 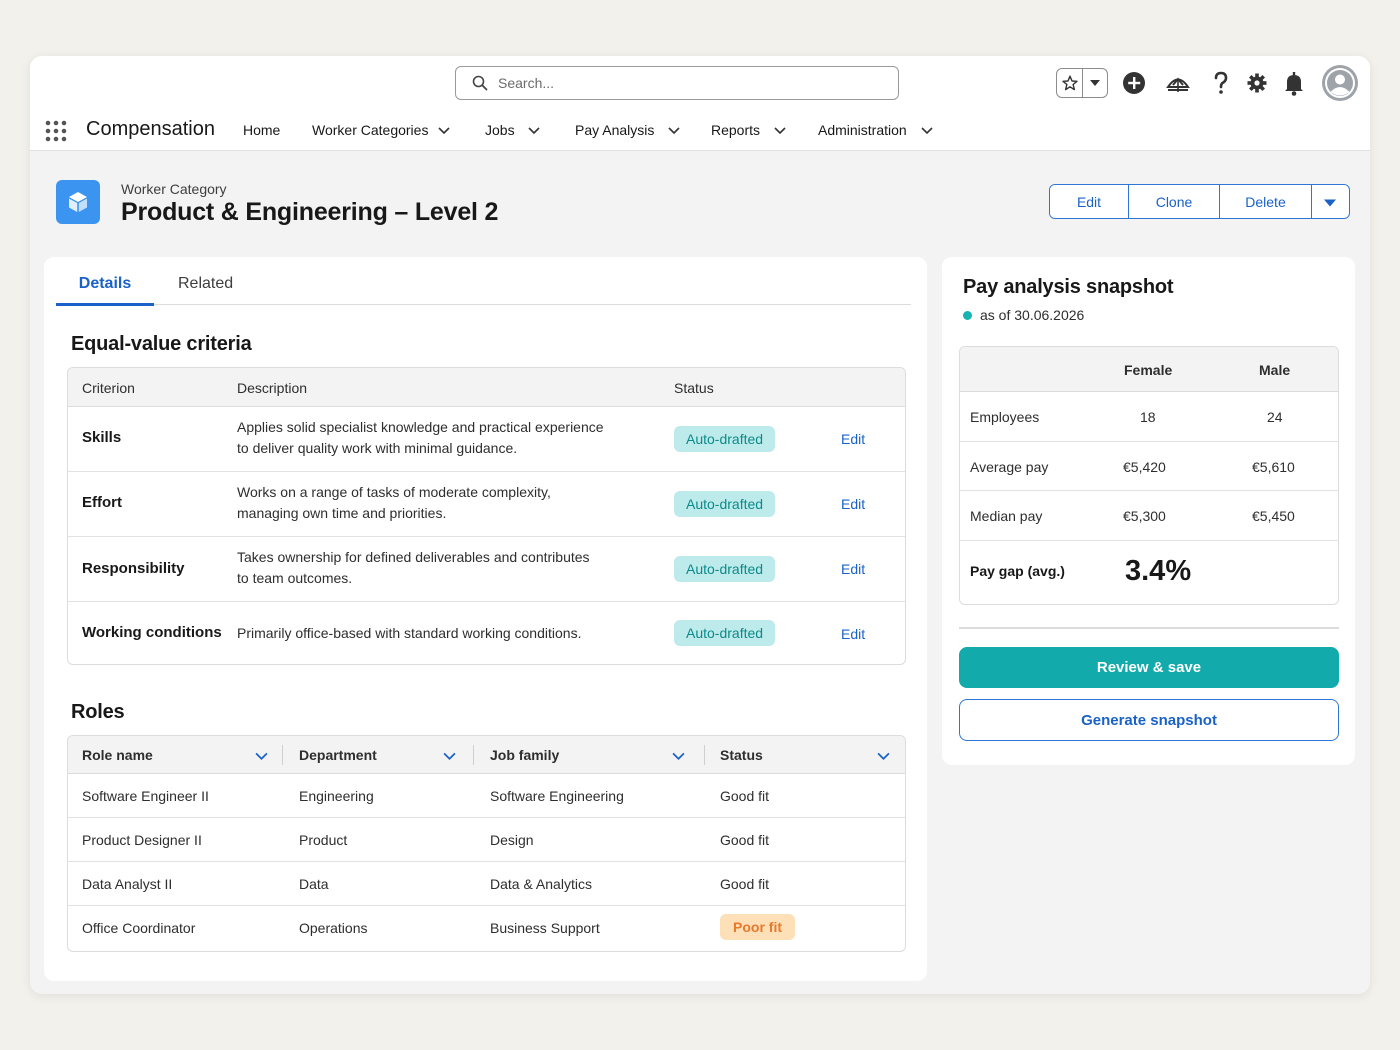 What do you see at coordinates (627, 130) in the screenshot?
I see `nav-item-pay-analysis: Pay Analysis` at bounding box center [627, 130].